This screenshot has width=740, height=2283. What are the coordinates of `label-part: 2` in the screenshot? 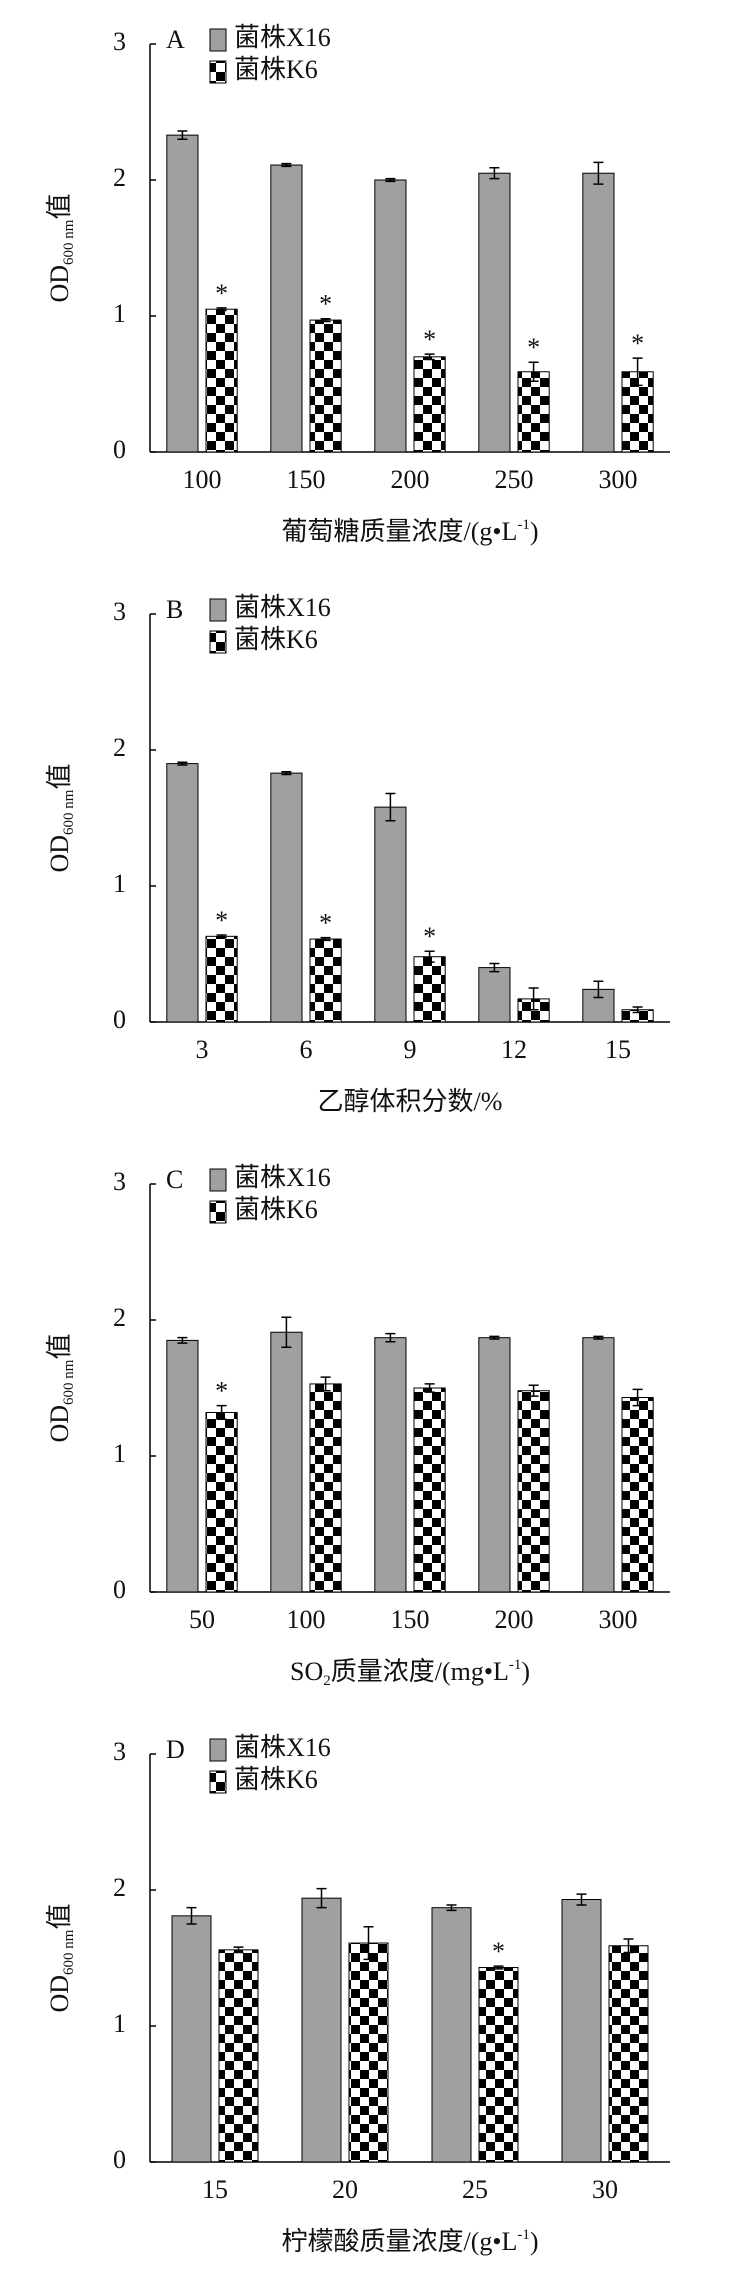 It's located at (327, 1681).